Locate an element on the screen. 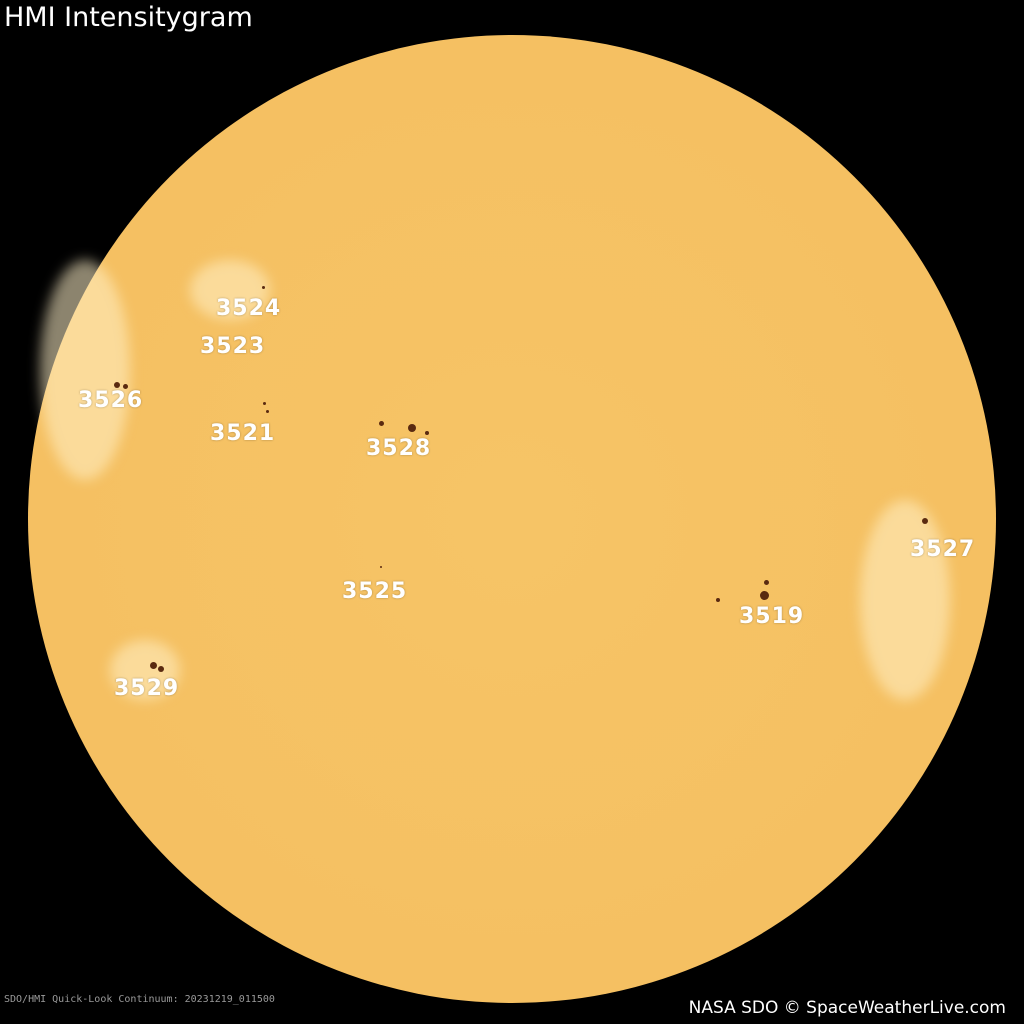  region-label-3523: 3523 is located at coordinates (233, 346).